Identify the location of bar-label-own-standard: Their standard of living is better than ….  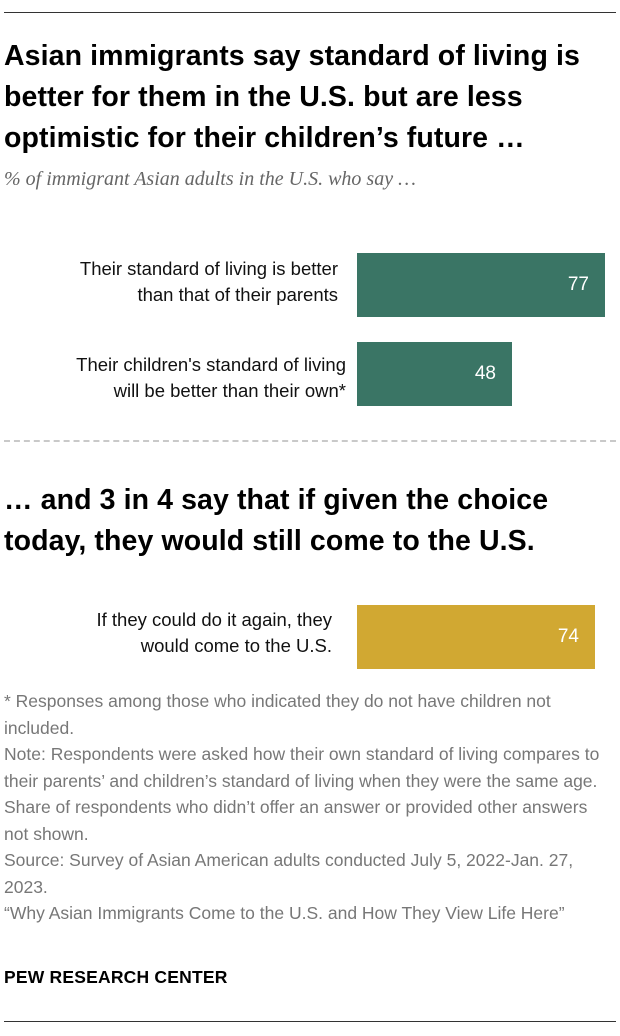
(209, 282).